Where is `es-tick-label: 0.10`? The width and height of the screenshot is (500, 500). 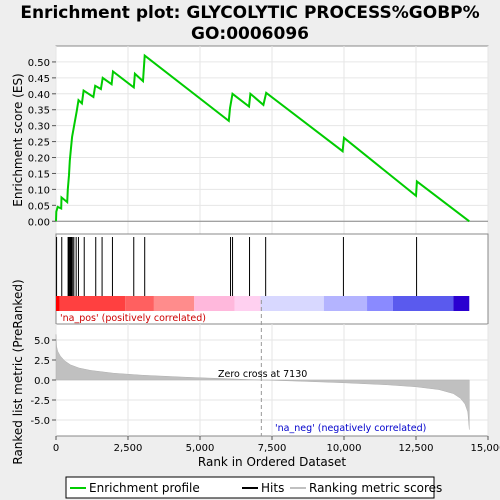
es-tick-label: 0.10 is located at coordinates (39, 190).